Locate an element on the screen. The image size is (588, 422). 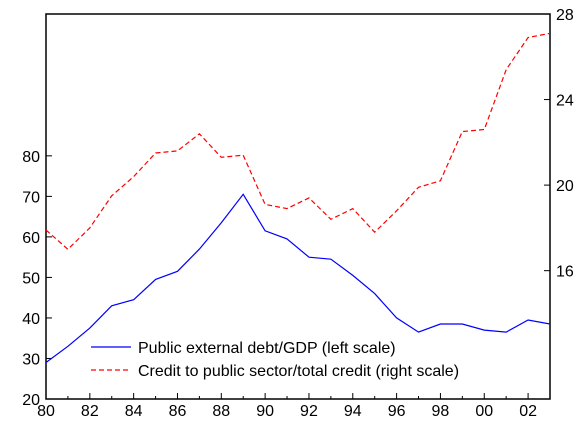
left-tick-label: 30 is located at coordinates (31, 359).